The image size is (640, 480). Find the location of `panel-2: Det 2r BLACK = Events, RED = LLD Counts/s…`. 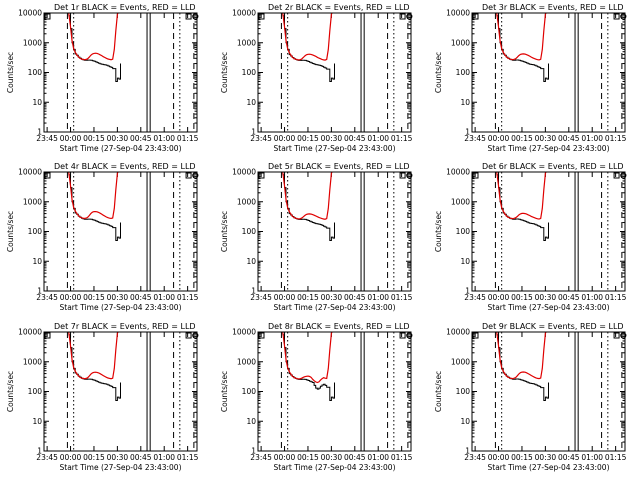

panel-2: Det 2r BLACK = Events, RED = LLD Counts/s… is located at coordinates (316, 78).